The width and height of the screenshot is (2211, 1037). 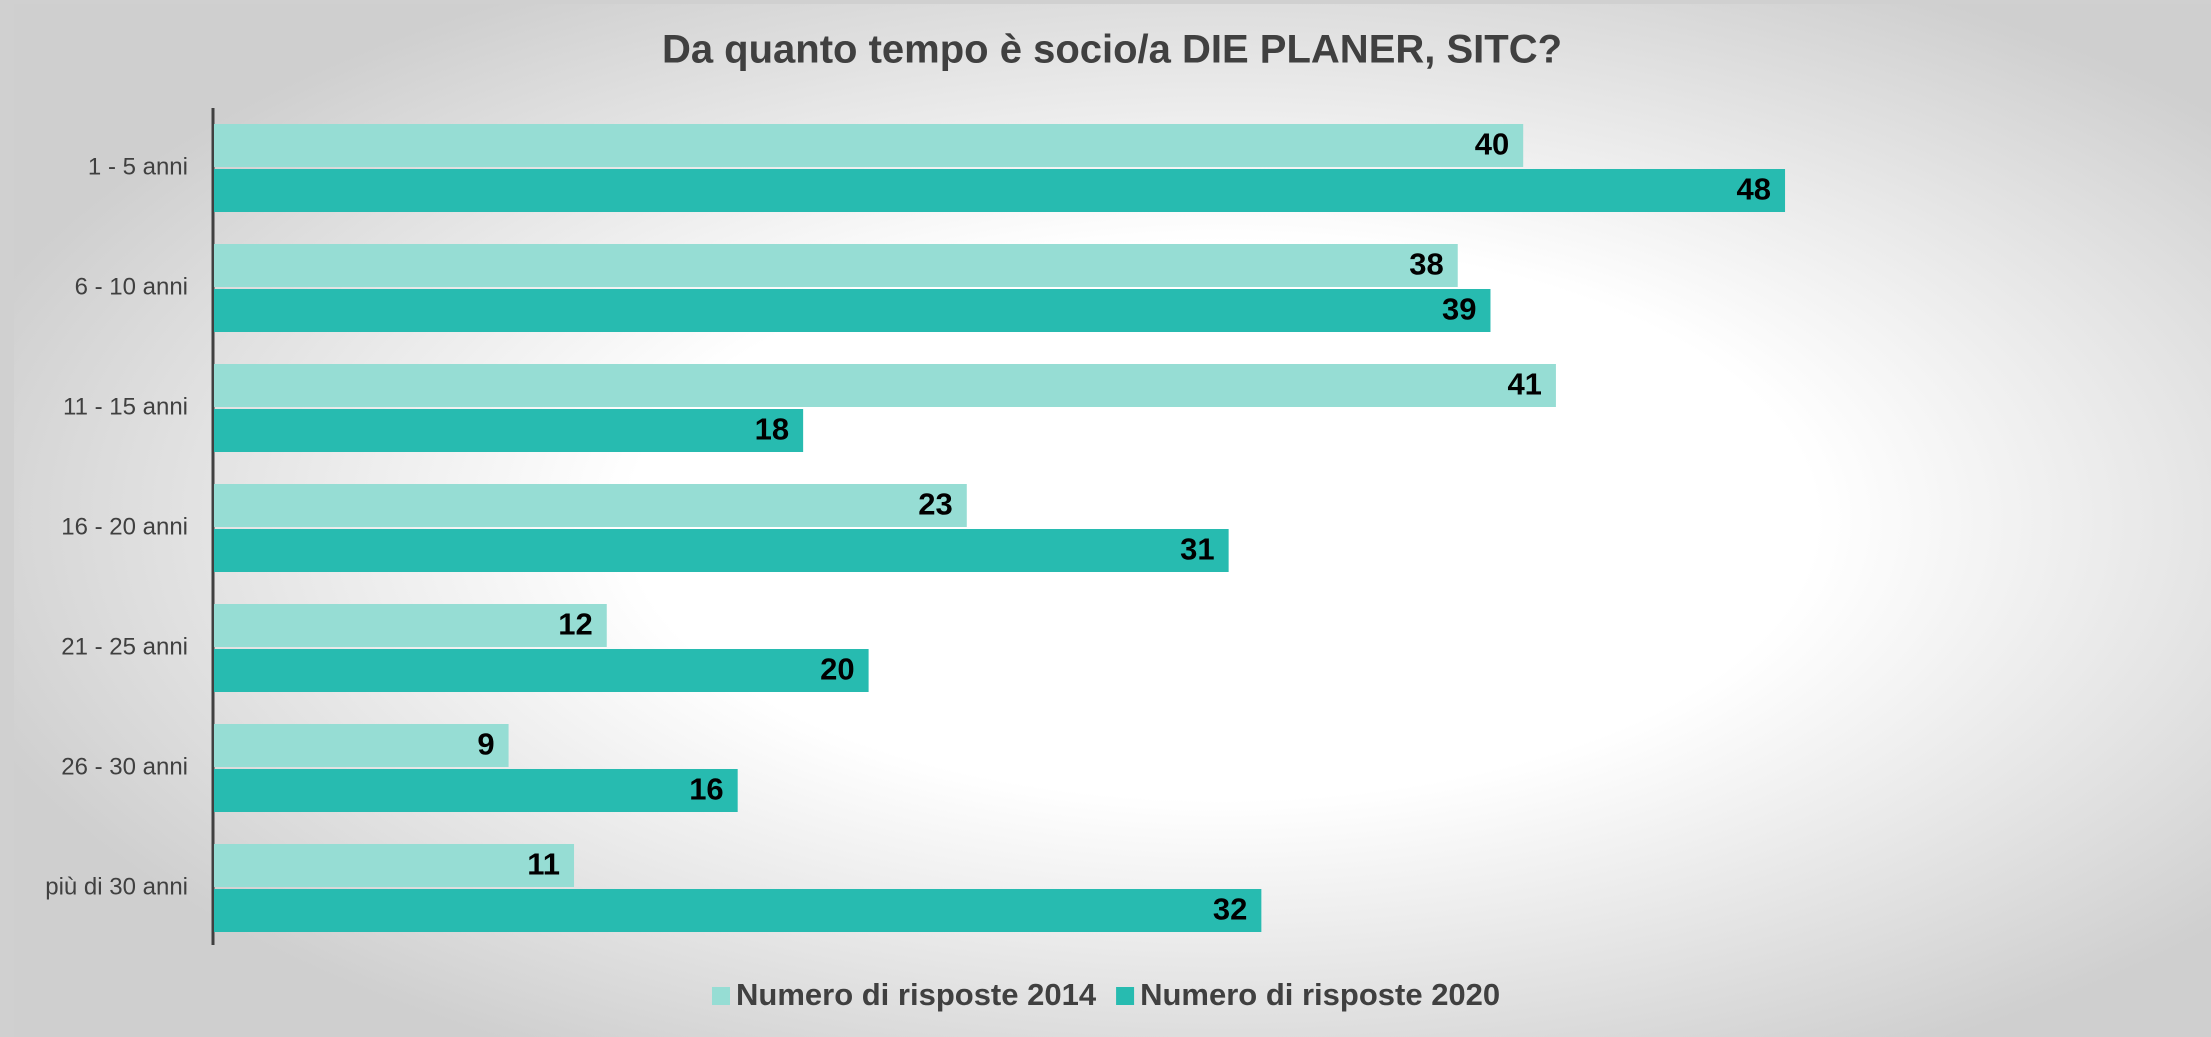 What do you see at coordinates (124, 526) in the screenshot?
I see `y-tick-label: 16 - 20 anni` at bounding box center [124, 526].